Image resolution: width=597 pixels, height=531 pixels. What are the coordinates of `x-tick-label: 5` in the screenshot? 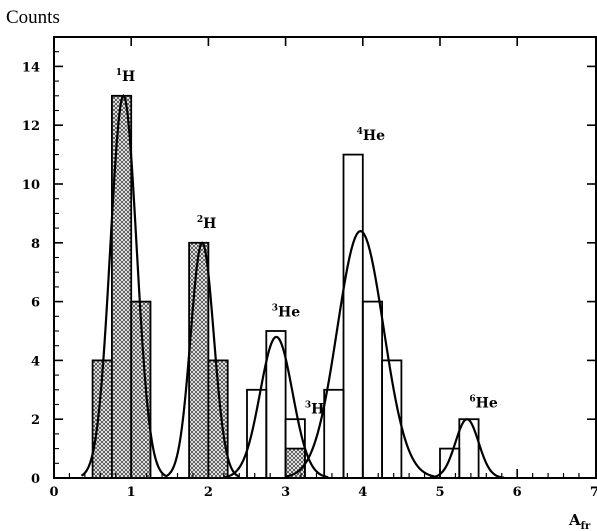 It's located at (439, 492).